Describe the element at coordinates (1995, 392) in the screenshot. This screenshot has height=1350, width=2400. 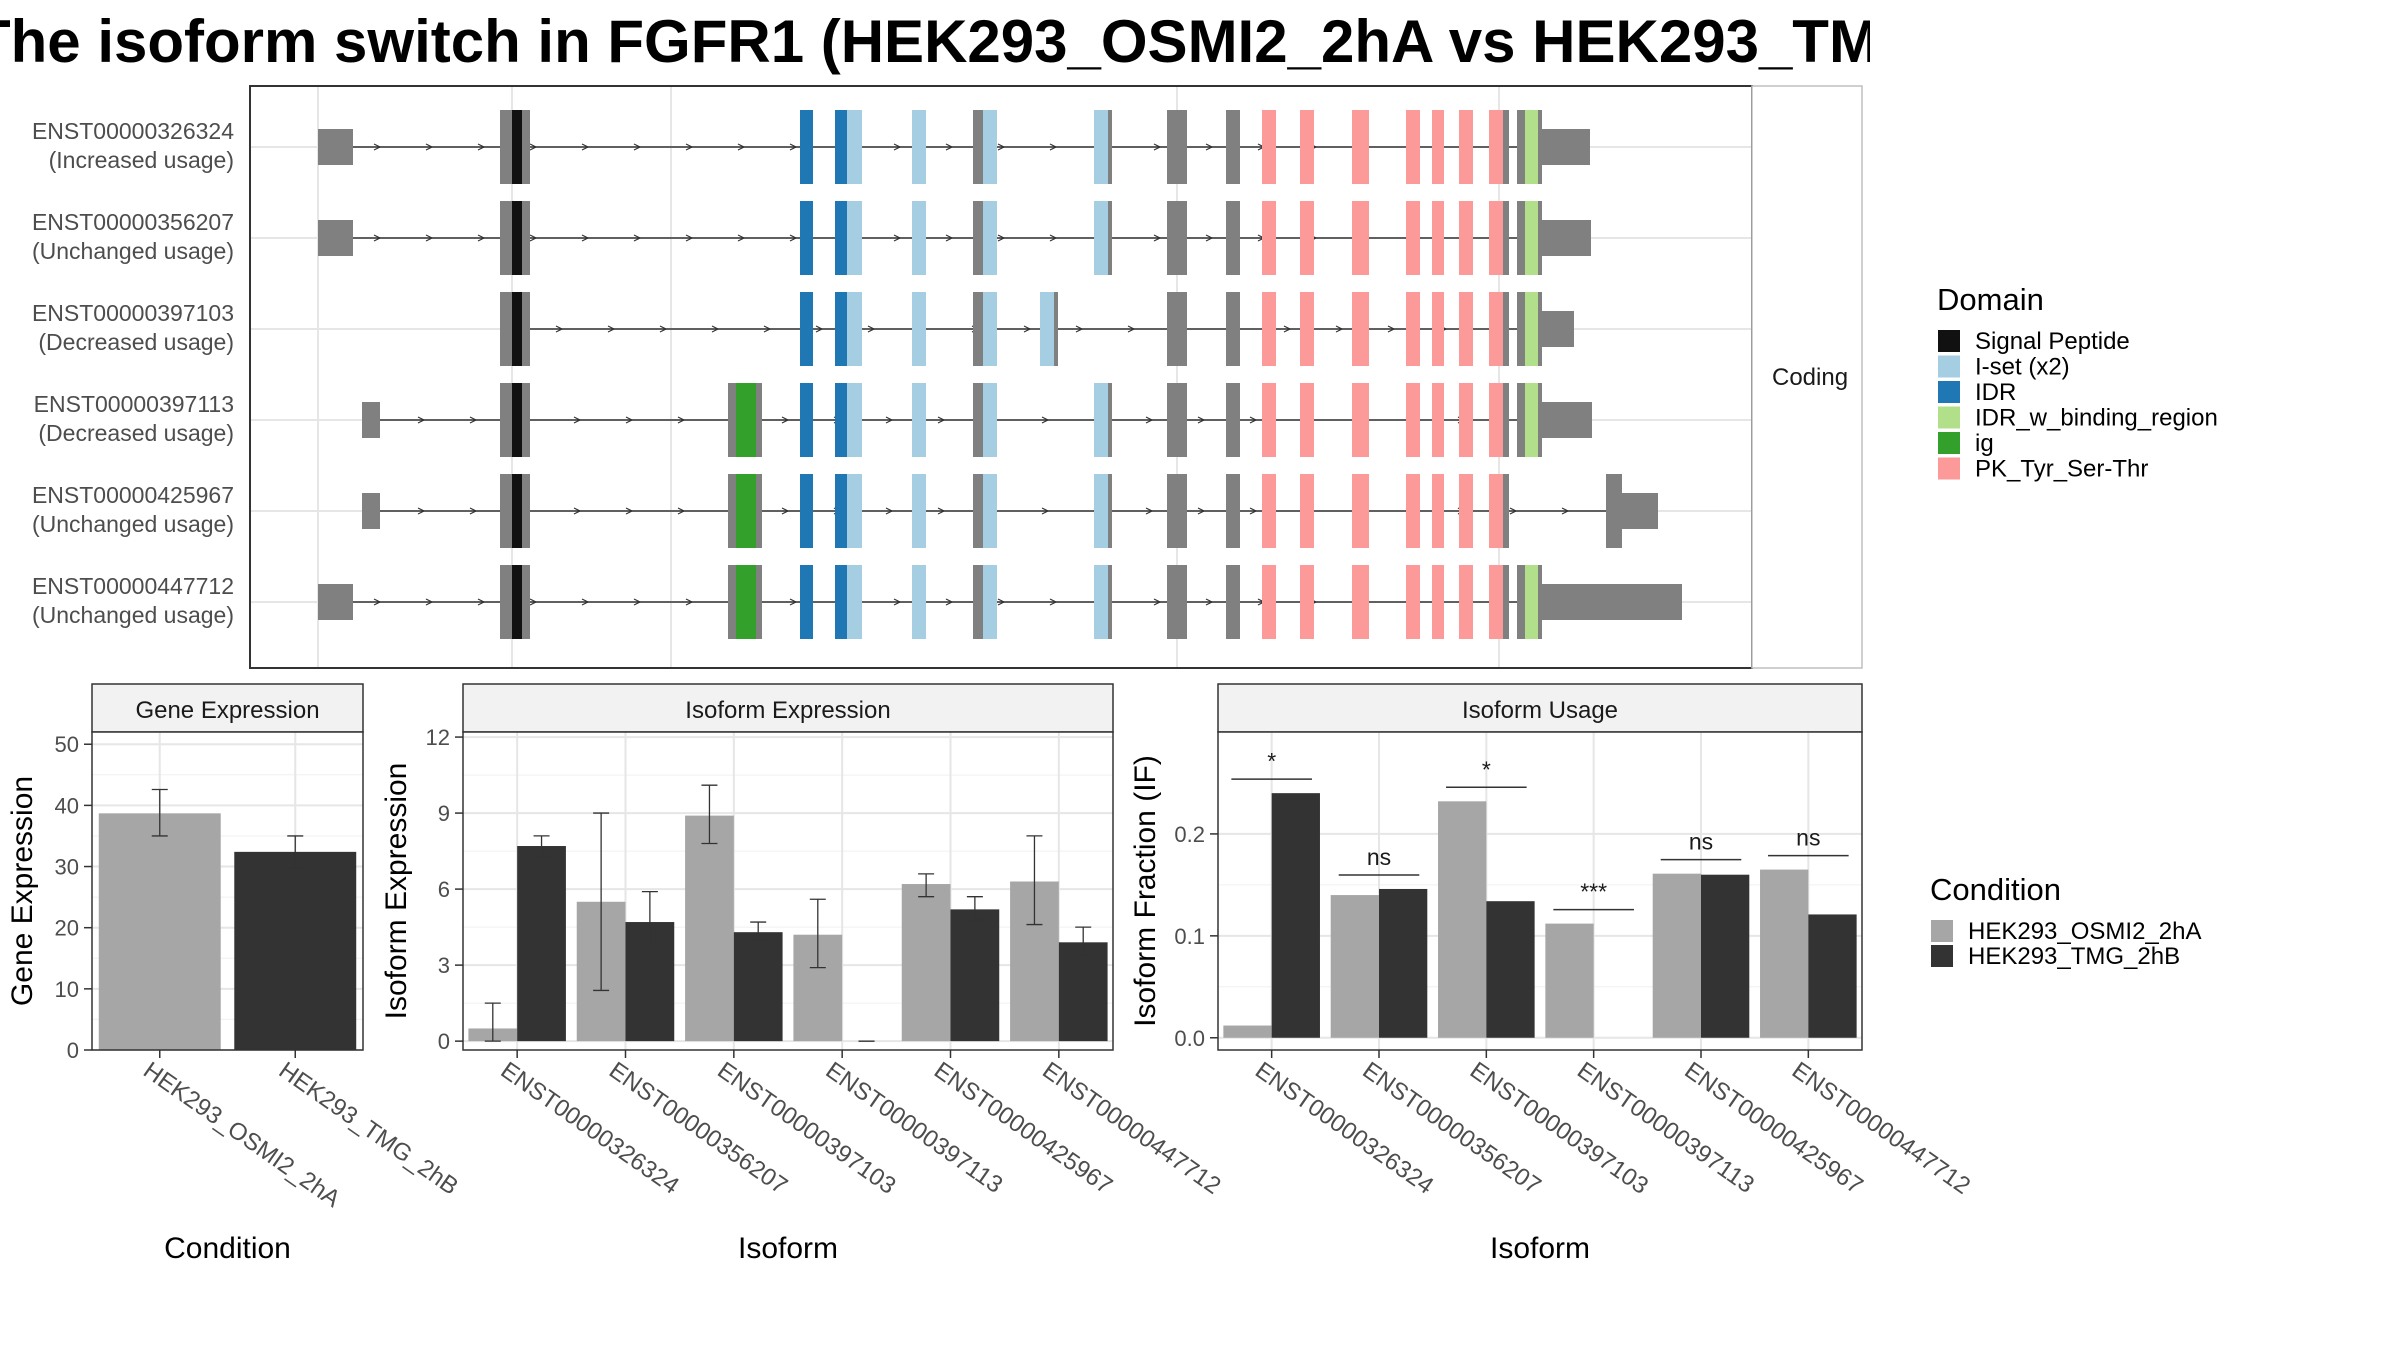
I see `domain-legend-label: IDR` at that location.